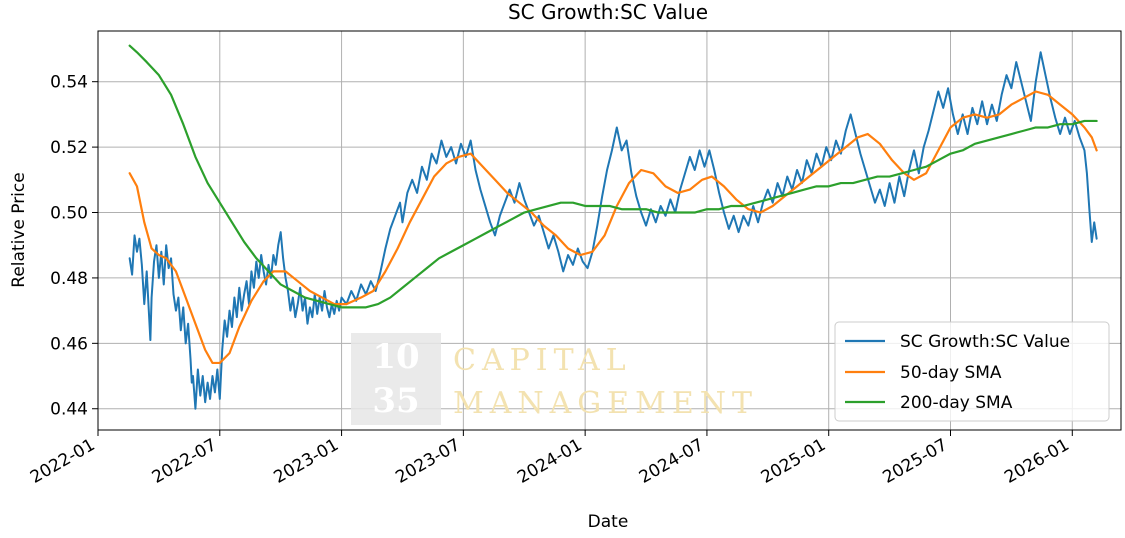 This screenshot has width=1125, height=538. Describe the element at coordinates (554, 379) in the screenshot. I see `watermark: 10 35 CAPITAL MANAGEMENT` at that location.